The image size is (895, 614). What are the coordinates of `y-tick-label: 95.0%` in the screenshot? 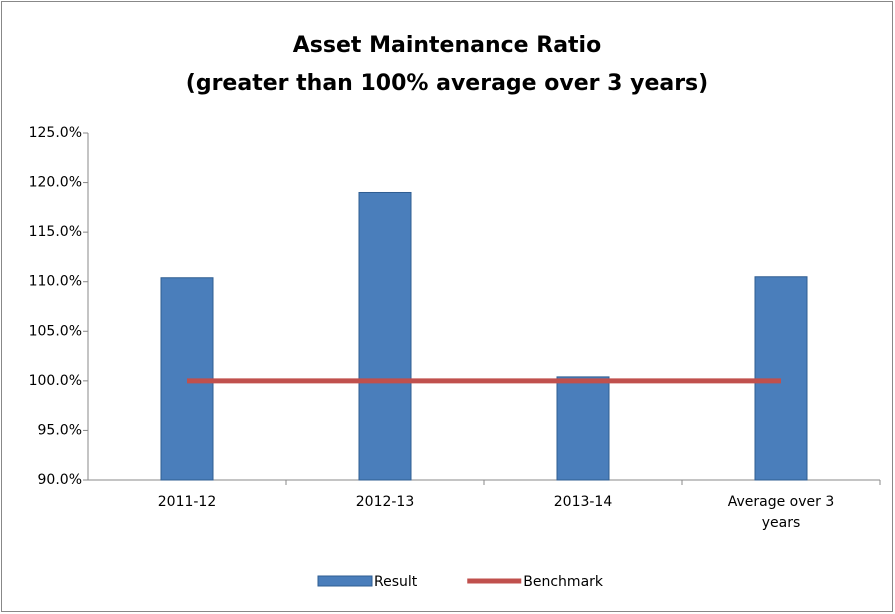 It's located at (60, 430).